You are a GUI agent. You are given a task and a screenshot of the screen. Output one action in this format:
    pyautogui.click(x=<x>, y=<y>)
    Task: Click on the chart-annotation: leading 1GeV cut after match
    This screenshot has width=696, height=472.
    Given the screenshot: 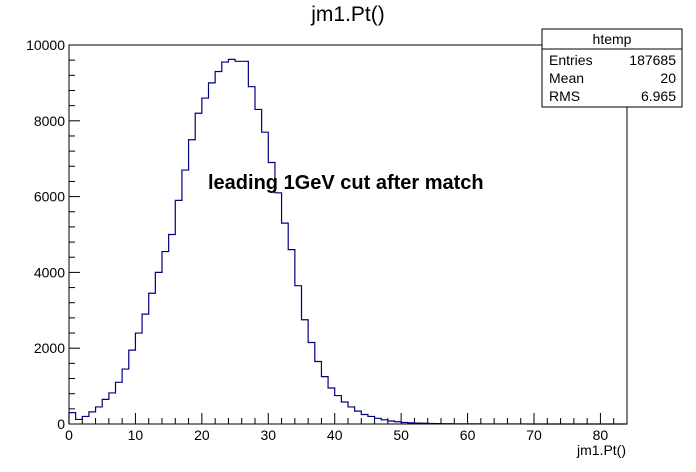 What is the action you would take?
    pyautogui.click(x=346, y=183)
    